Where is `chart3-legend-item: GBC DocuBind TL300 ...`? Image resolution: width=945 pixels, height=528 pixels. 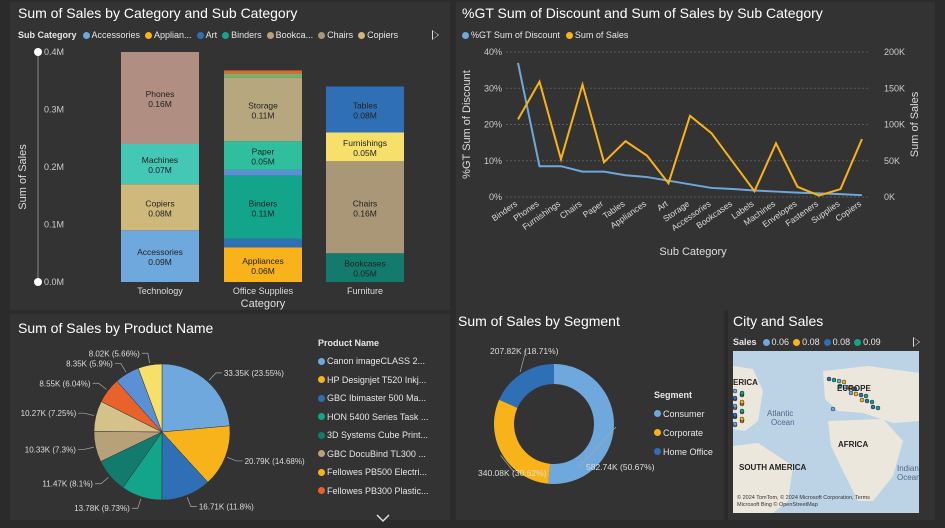 chart3-legend-item: GBC DocuBind TL300 ... is located at coordinates (373, 454).